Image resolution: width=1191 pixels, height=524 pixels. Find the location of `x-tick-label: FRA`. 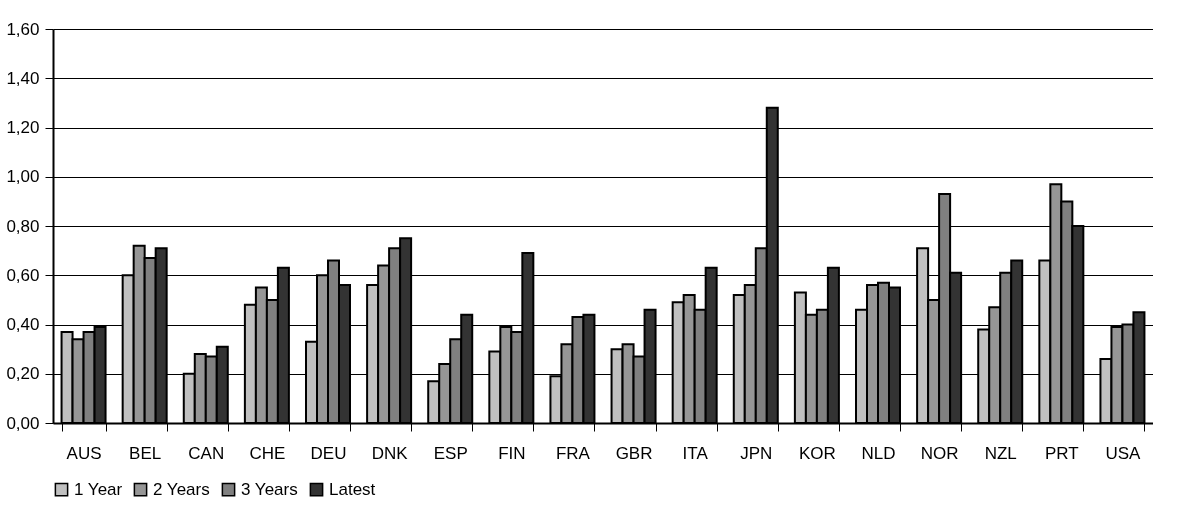

x-tick-label: FRA is located at coordinates (573, 453).